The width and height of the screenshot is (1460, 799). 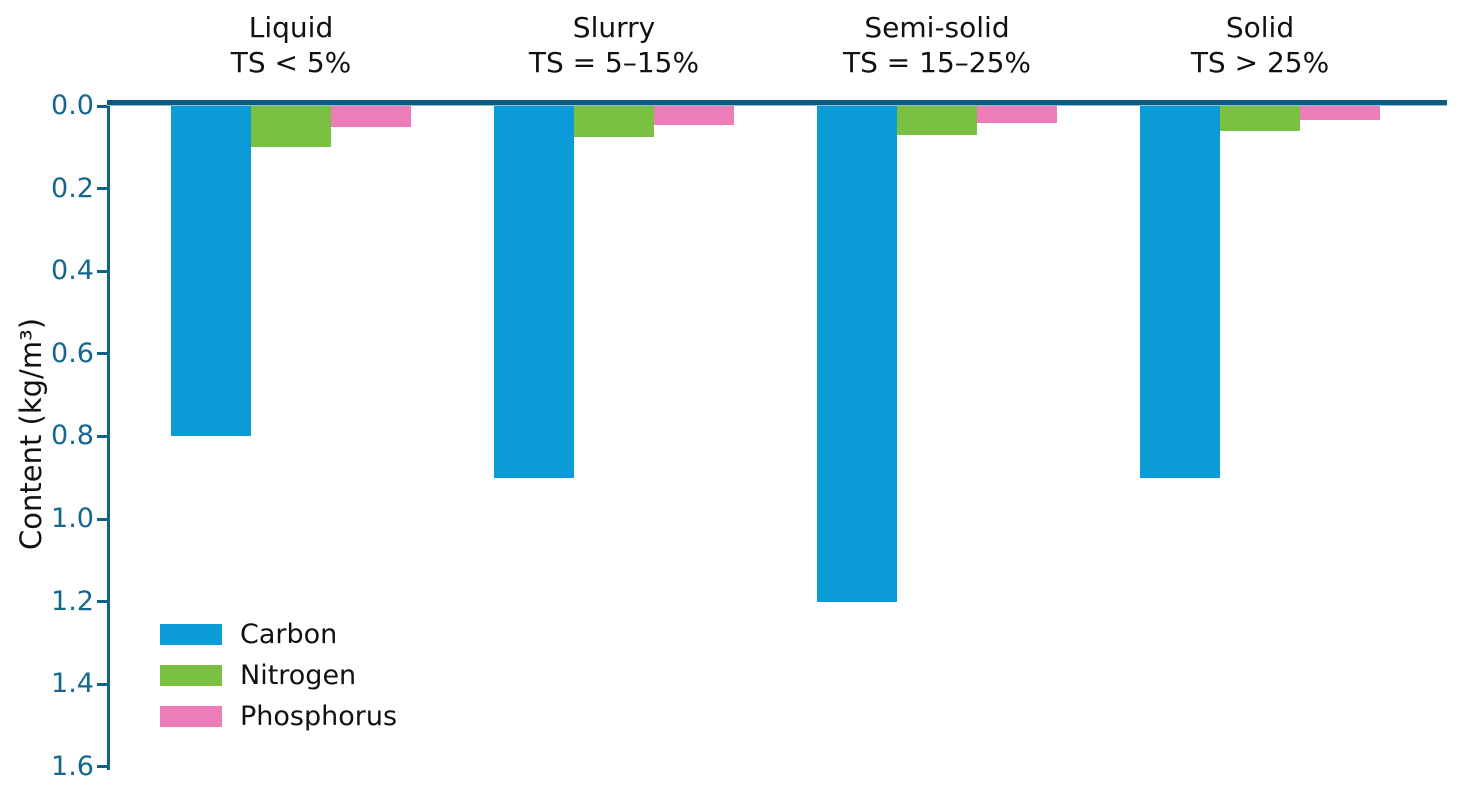 What do you see at coordinates (614, 62) in the screenshot?
I see `group-title-line2: TS = 5–15%` at bounding box center [614, 62].